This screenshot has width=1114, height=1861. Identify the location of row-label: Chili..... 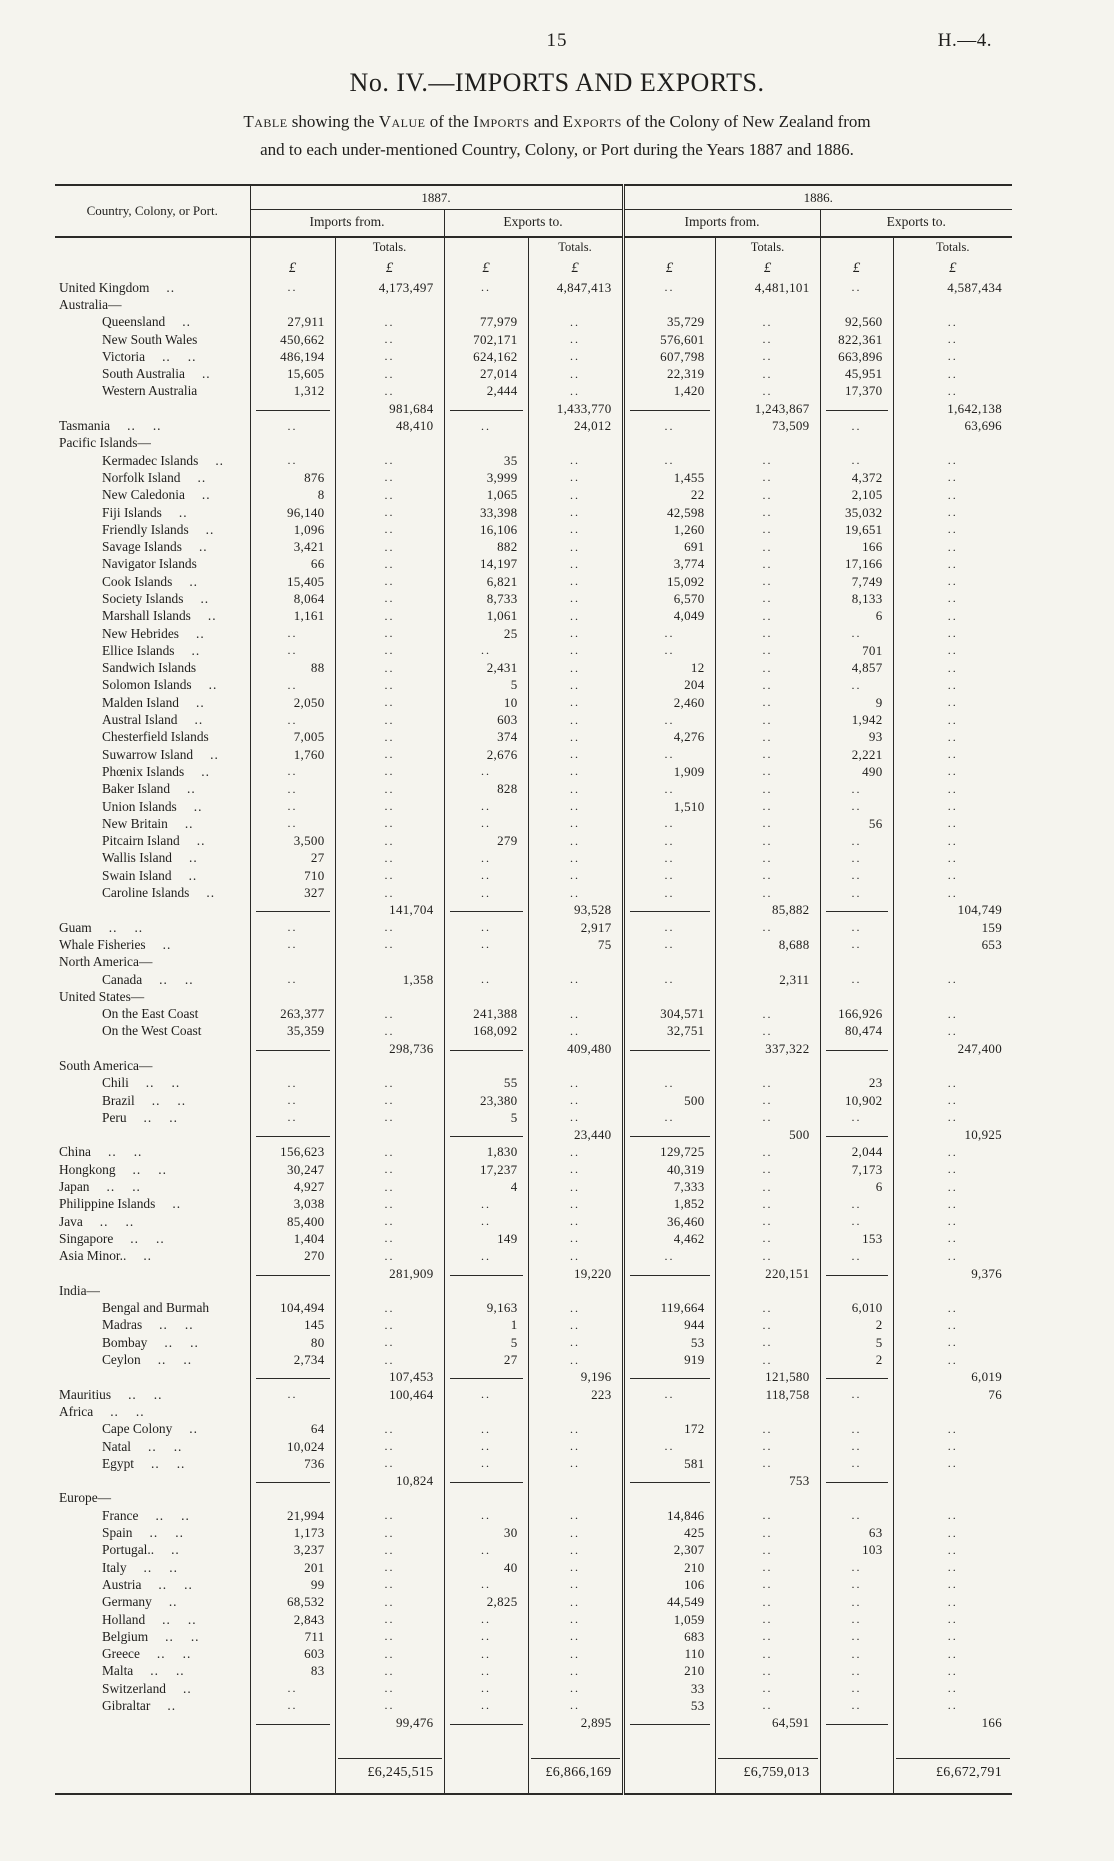
(153, 1083).